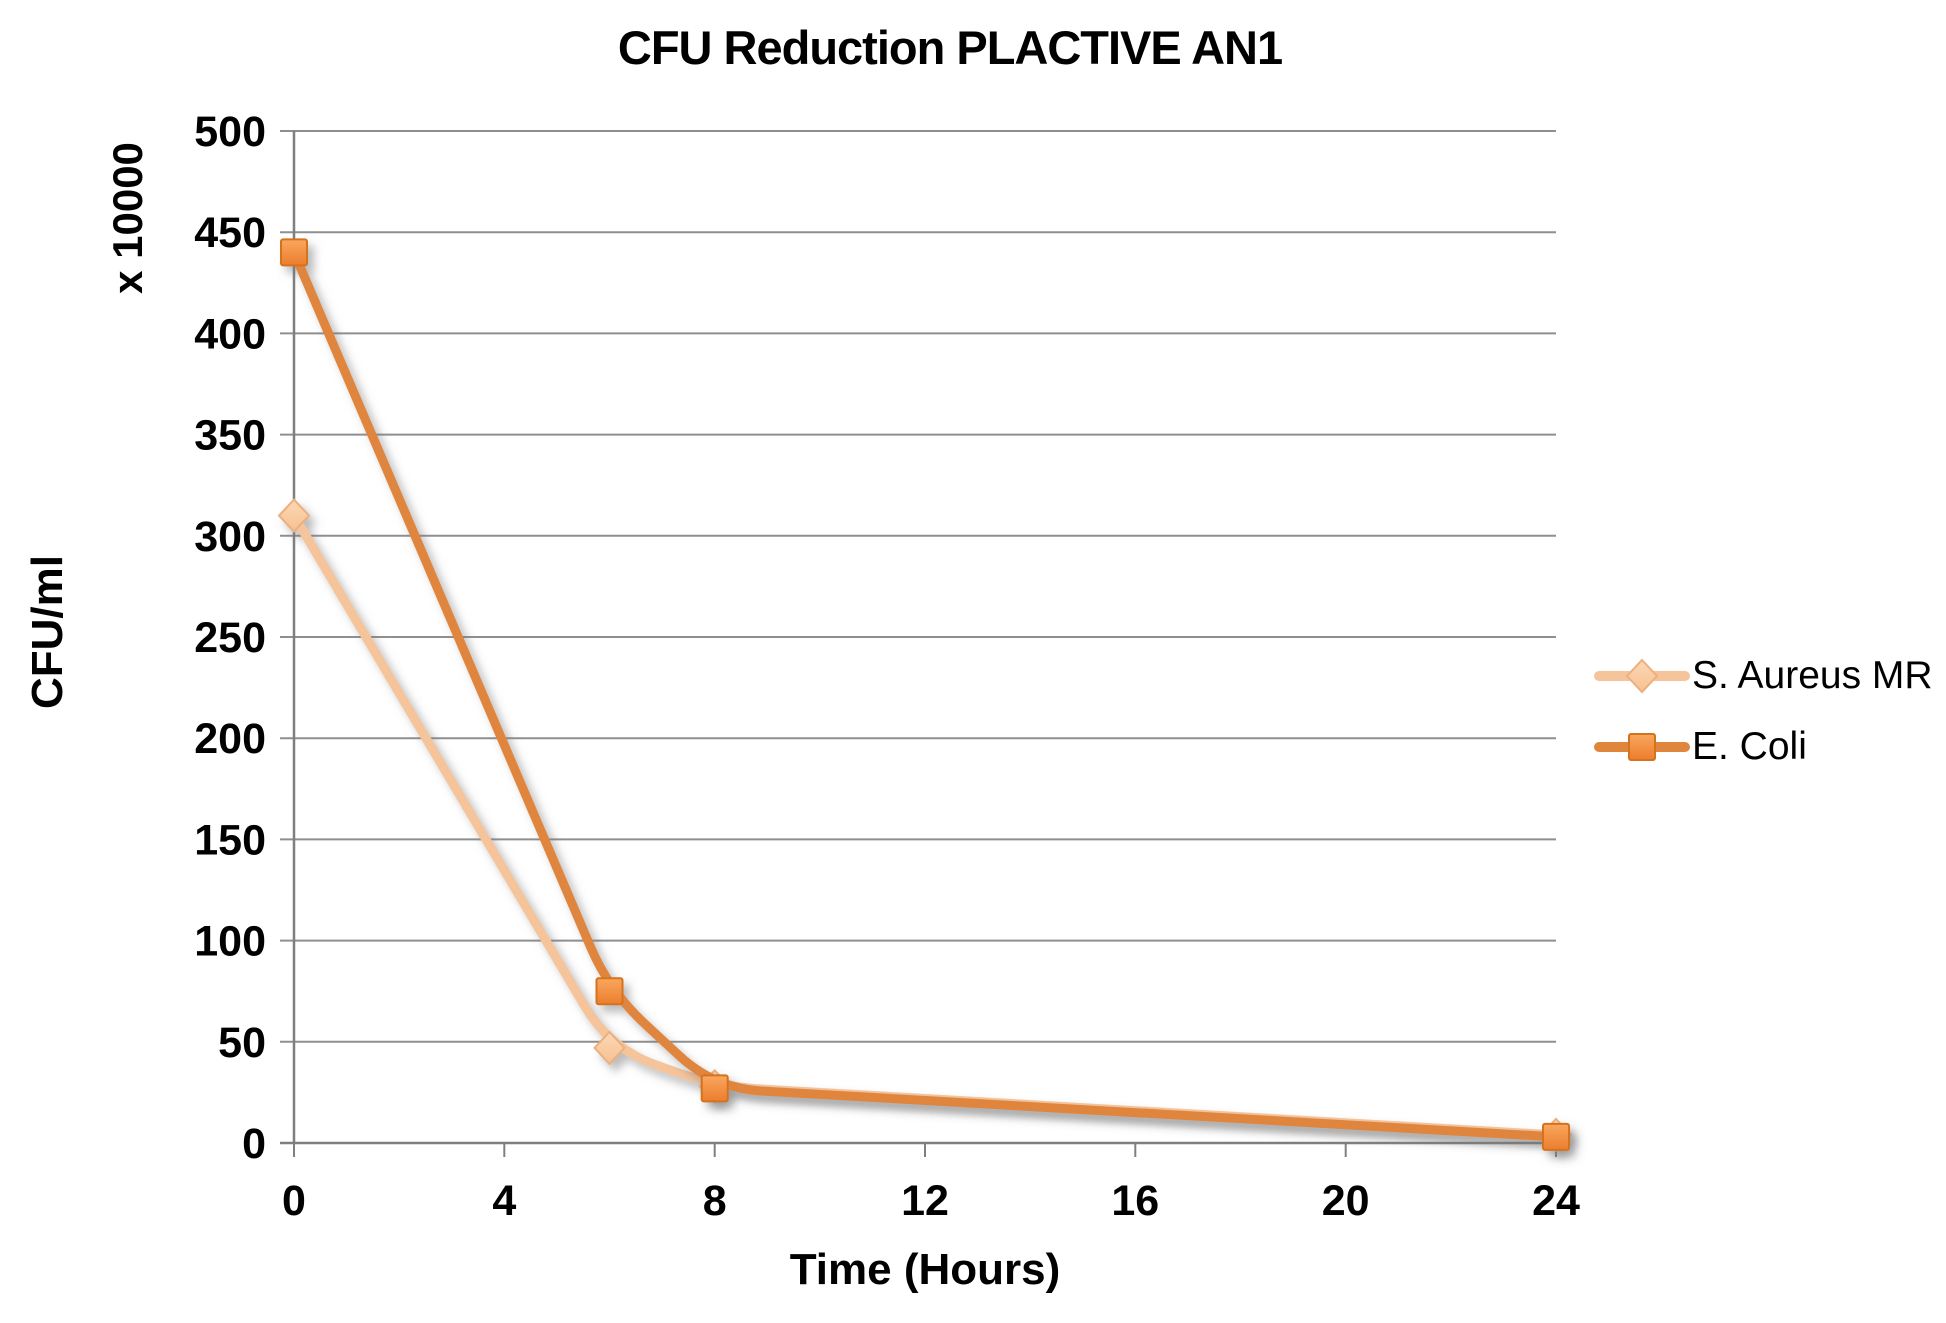 The width and height of the screenshot is (1946, 1323). I want to click on y-tick-label-0: 0, so click(254, 1144).